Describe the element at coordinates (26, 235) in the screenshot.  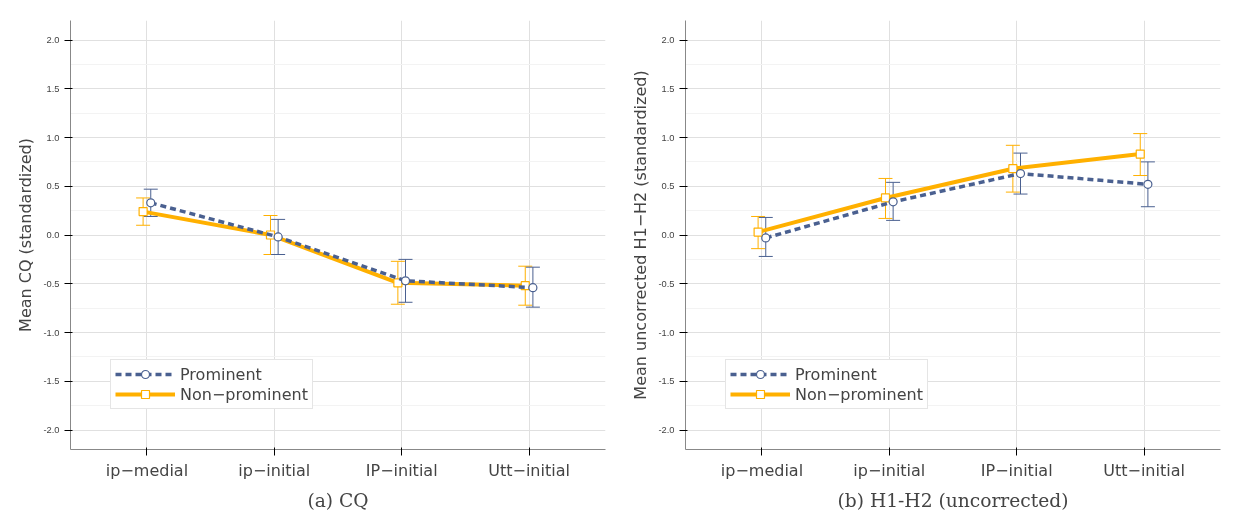
I see `y-axis-title: Mean CQ (standardized)` at that location.